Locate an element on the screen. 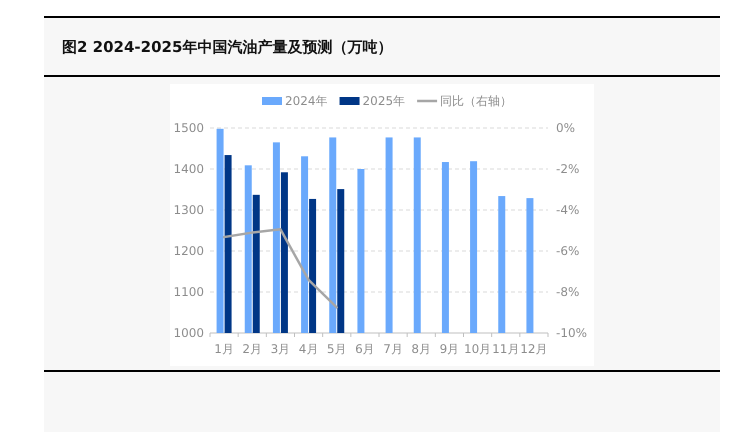 Image resolution: width=756 pixels, height=448 pixels. x-tick-label: 4月 is located at coordinates (308, 349).